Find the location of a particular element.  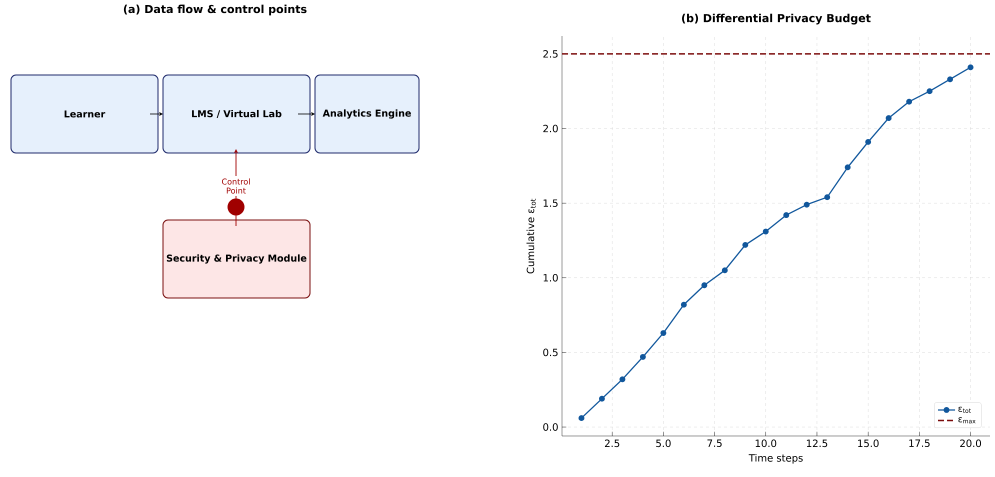

y-tick-label: 2.0 is located at coordinates (550, 128).